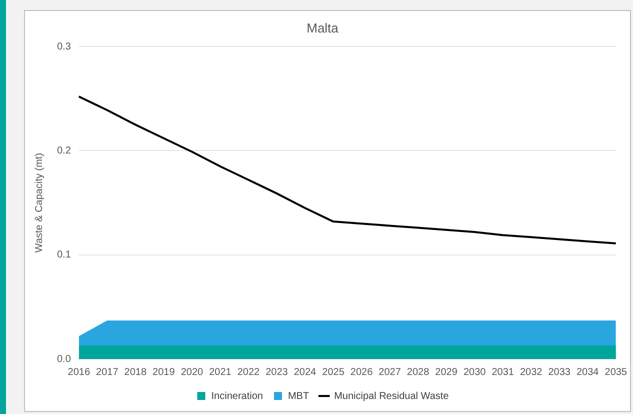  I want to click on legend-label: MBT, so click(299, 396).